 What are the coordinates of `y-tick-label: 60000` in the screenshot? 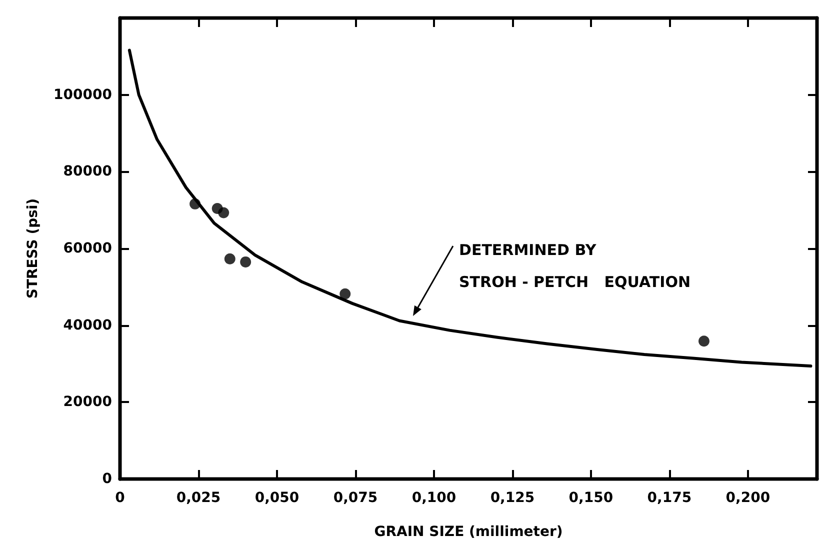 It's located at (87, 248).